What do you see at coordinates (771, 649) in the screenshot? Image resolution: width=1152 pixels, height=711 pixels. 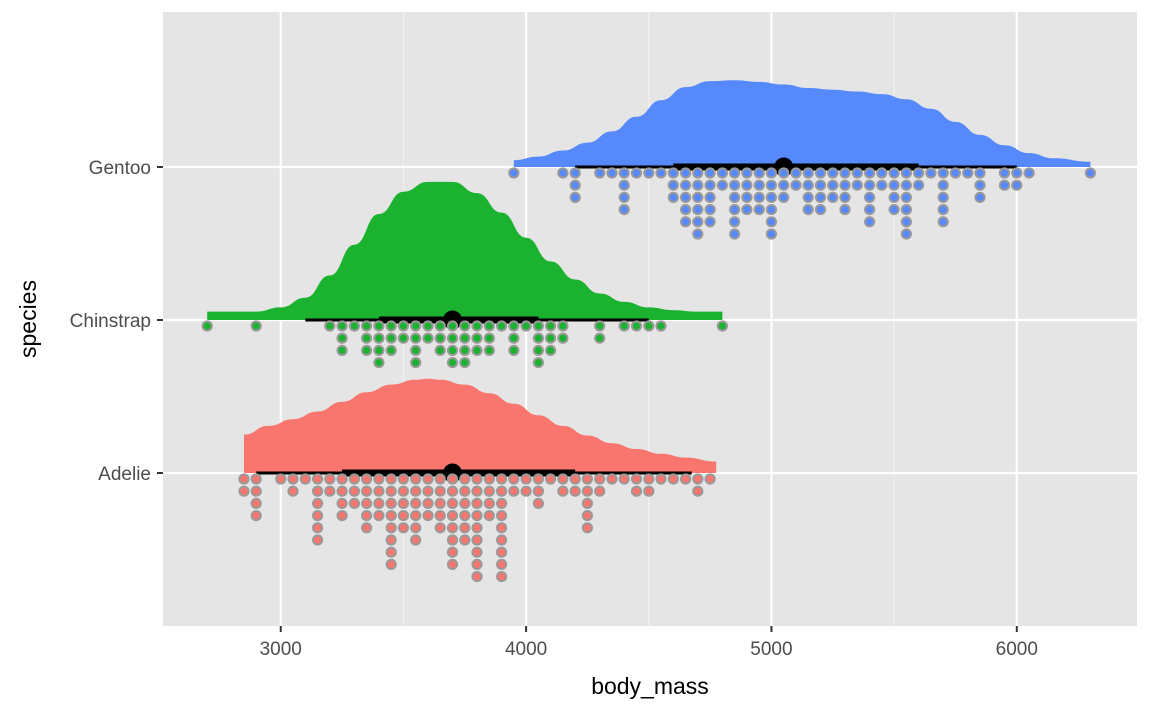 I see `x-tick-label: 5000` at bounding box center [771, 649].